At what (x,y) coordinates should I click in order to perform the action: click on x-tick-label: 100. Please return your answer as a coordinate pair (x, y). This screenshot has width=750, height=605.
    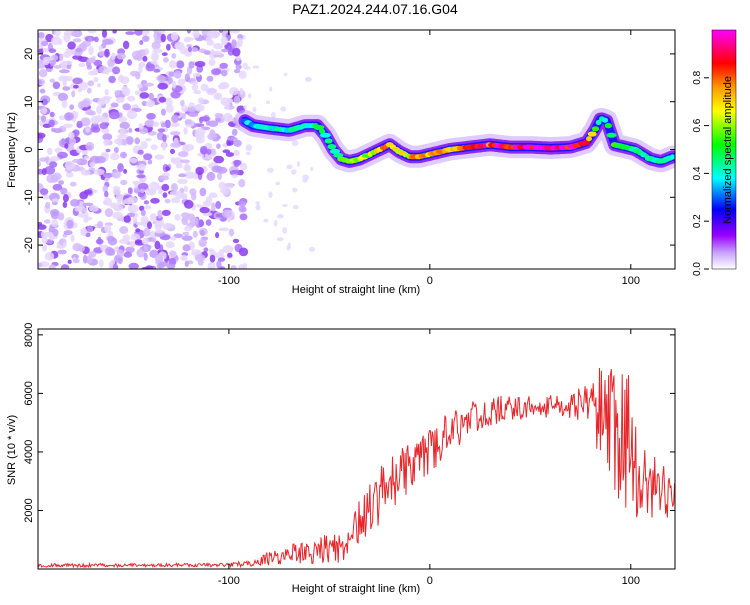
    Looking at the image, I should click on (631, 581).